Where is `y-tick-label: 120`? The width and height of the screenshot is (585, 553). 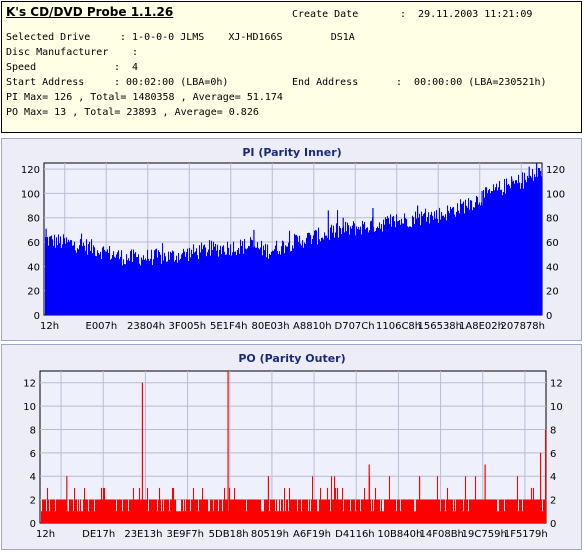 y-tick-label: 120 is located at coordinates (30, 170).